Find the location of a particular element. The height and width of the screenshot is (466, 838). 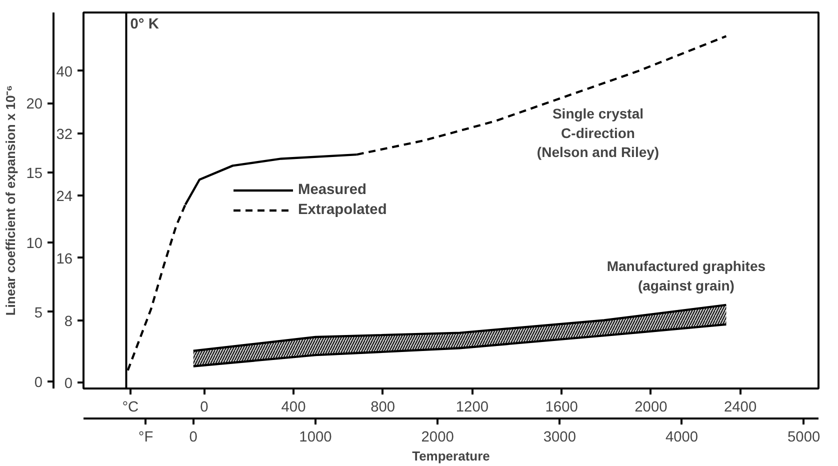

y-tick-label: 20 is located at coordinates (34, 104).